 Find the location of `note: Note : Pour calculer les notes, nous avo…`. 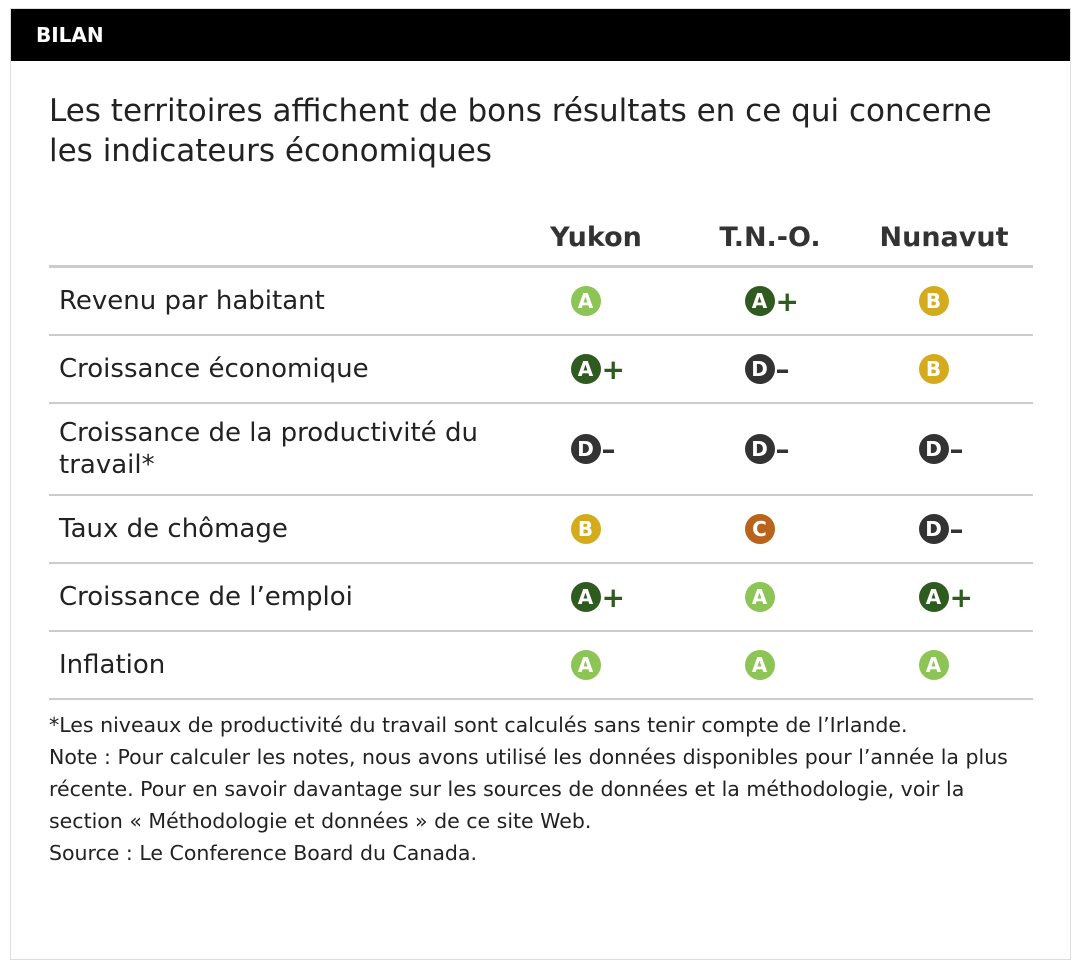

note: Note : Pour calculer les notes, nous avo… is located at coordinates (528, 789).